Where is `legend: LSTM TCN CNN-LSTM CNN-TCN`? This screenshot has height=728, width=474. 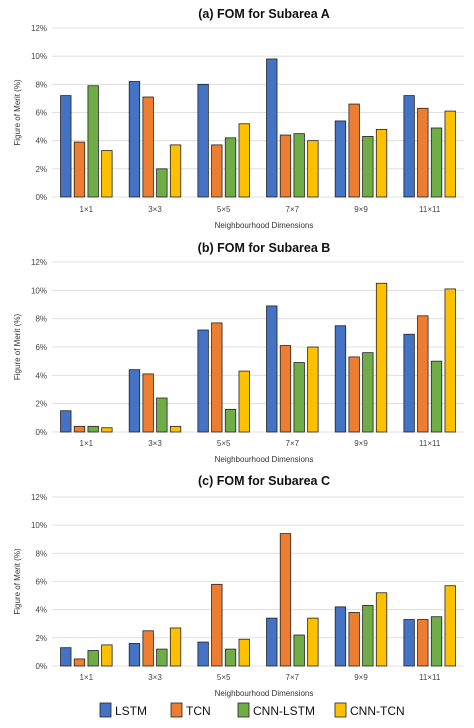 legend: LSTM TCN CNN-LSTM CNN-TCN is located at coordinates (252, 710).